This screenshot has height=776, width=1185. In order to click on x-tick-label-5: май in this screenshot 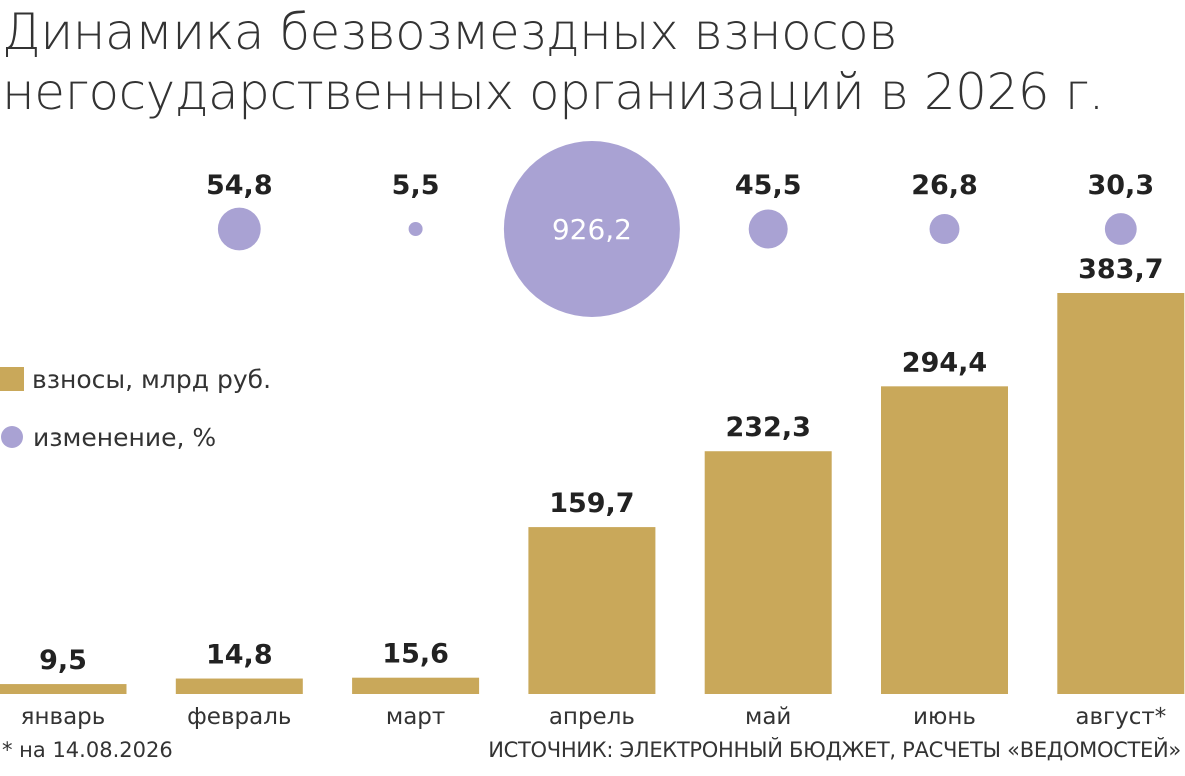, I will do `click(768, 717)`.